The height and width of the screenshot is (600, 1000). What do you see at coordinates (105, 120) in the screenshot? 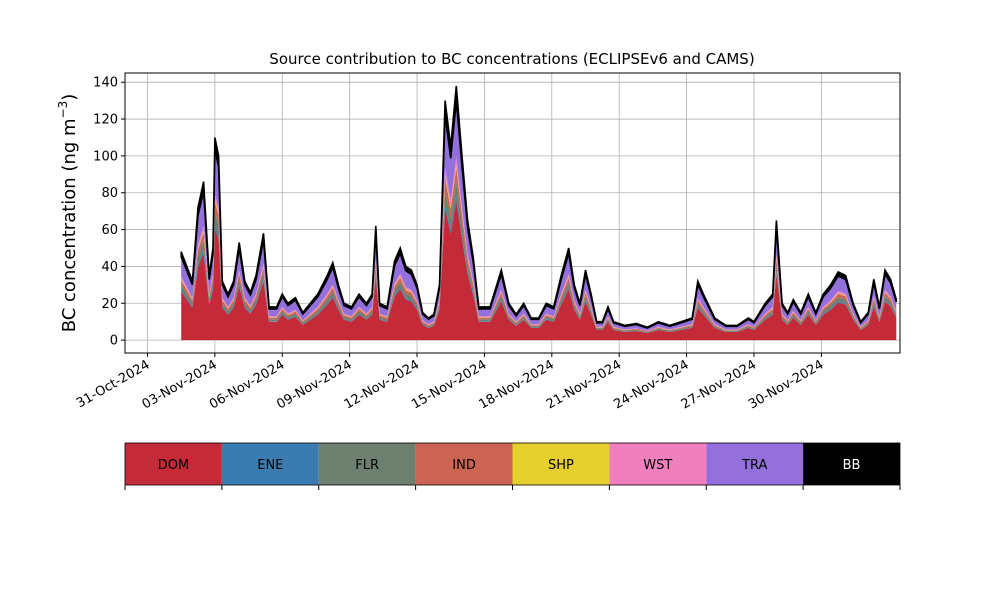
I see `y-tick-label: 120` at bounding box center [105, 120].